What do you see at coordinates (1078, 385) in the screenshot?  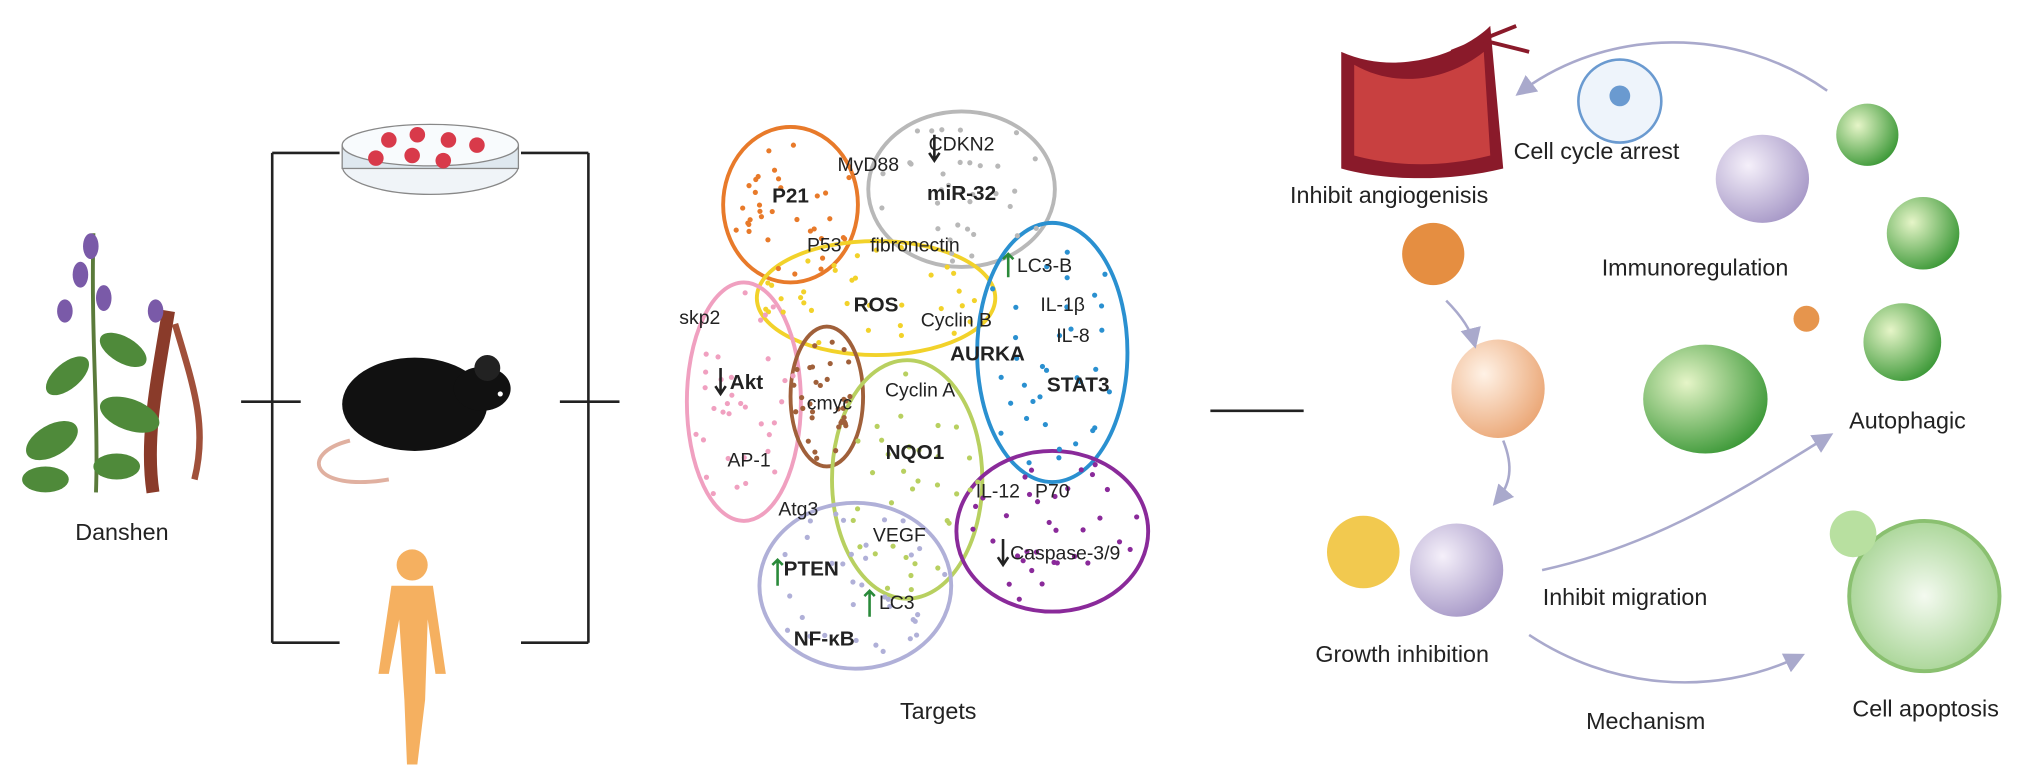 I see `gene-label: STAT3` at bounding box center [1078, 385].